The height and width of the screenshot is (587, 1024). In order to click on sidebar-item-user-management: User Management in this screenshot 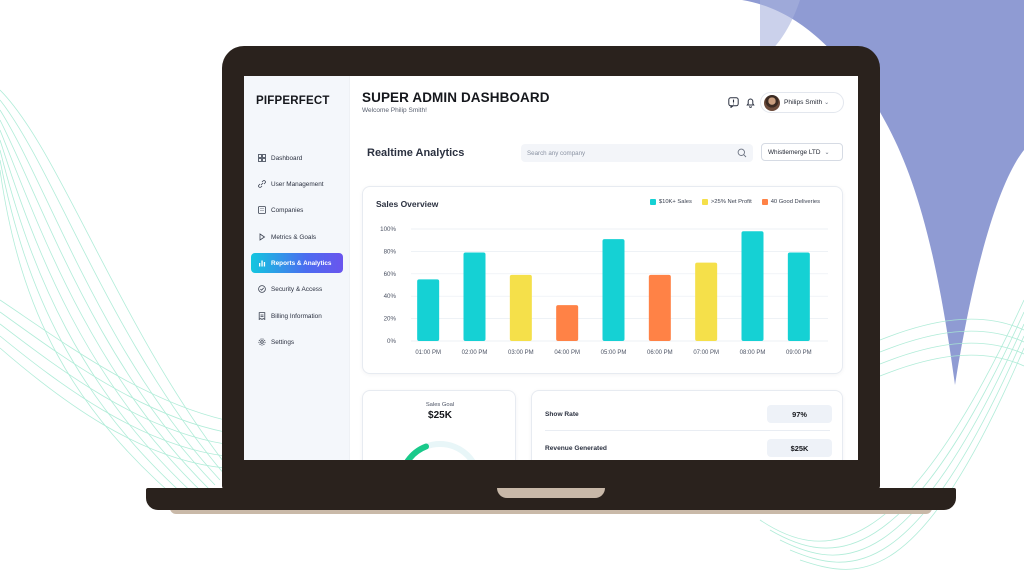, I will do `click(297, 184)`.